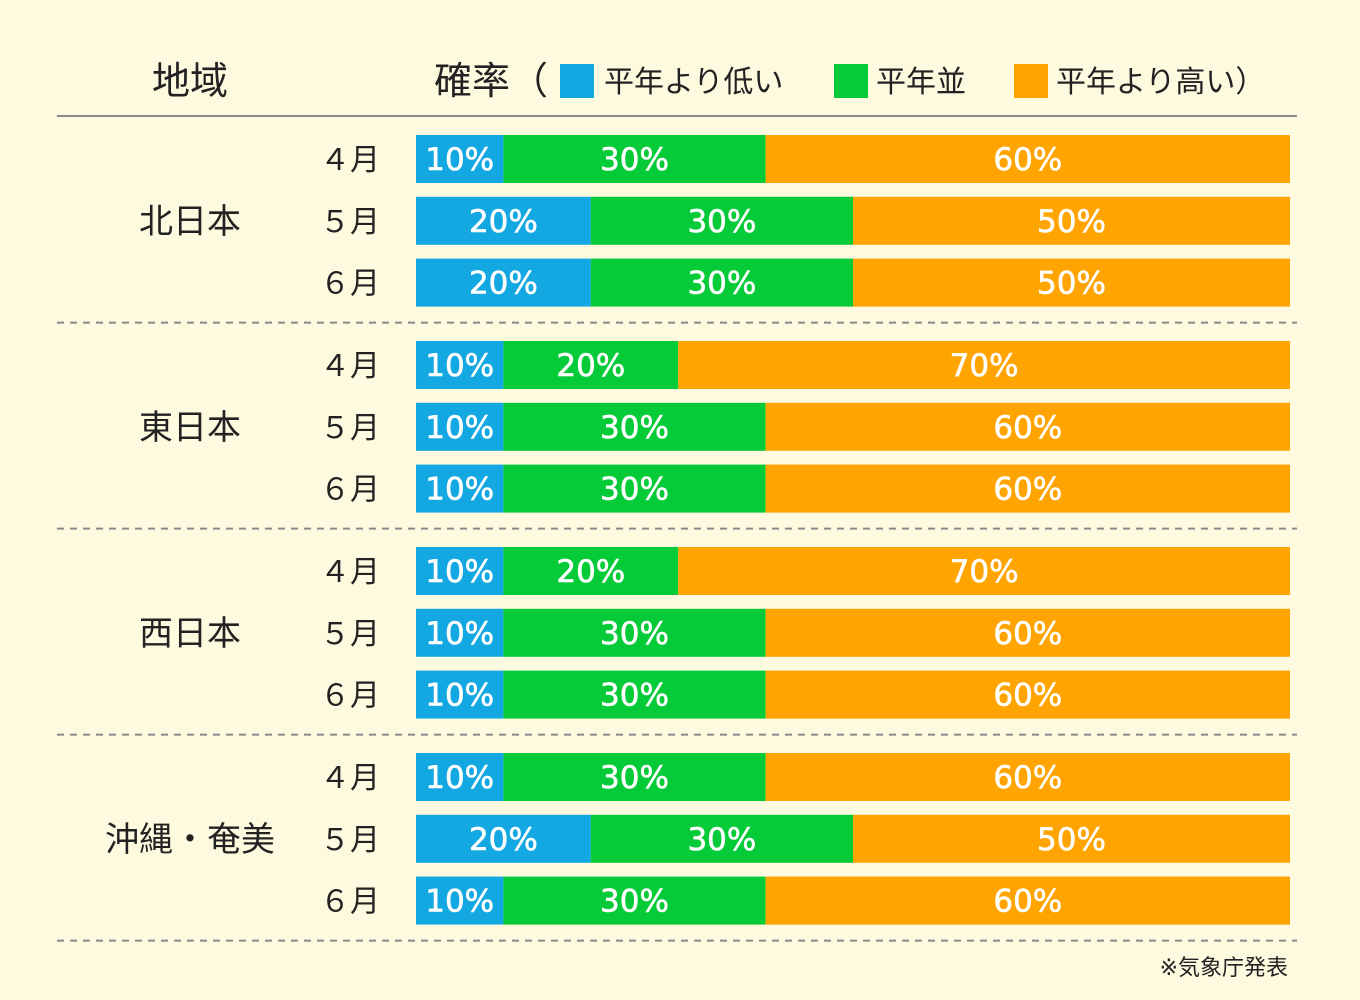  I want to click on probability-column-header: 確率（, so click(491, 81).